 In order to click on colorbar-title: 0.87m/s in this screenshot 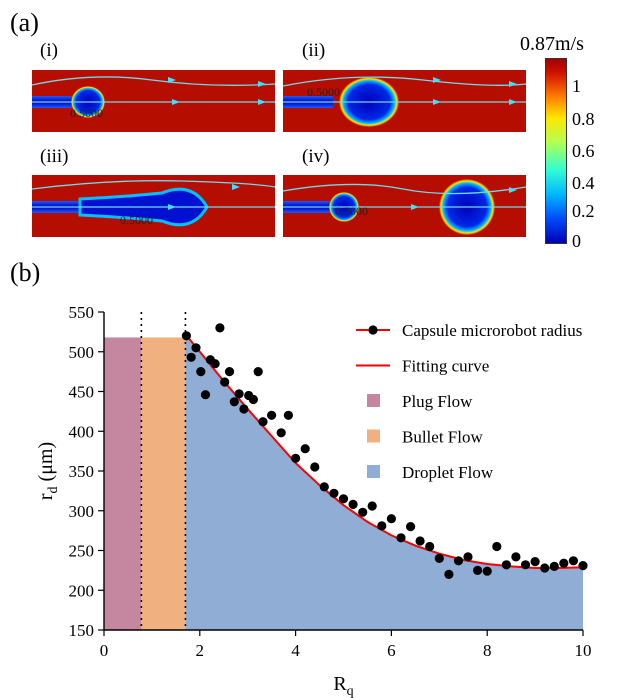, I will do `click(552, 44)`.